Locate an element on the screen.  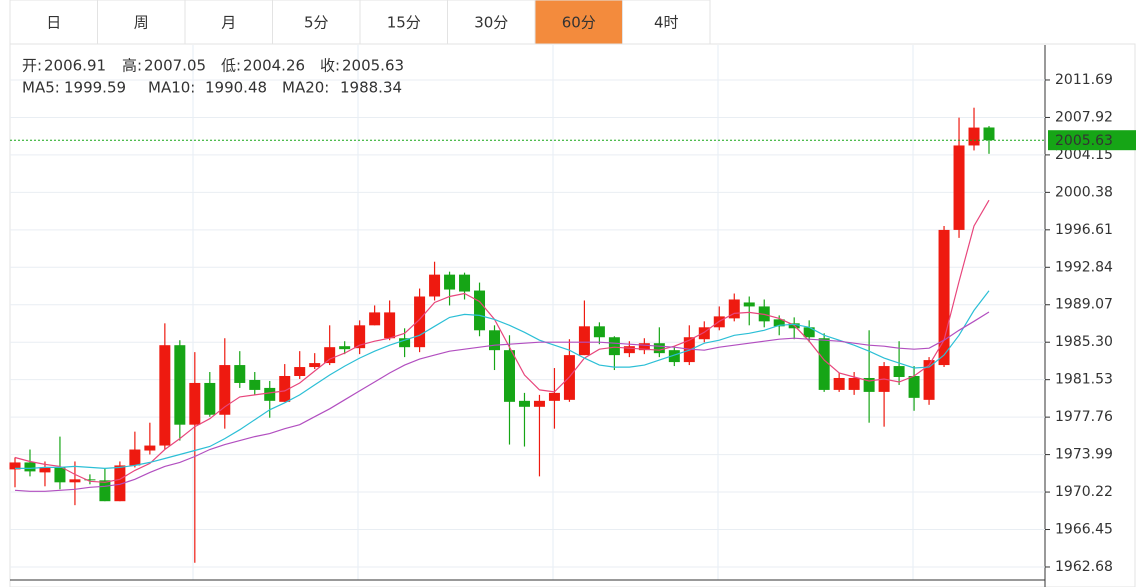
ohlc-value: 2004.26 is located at coordinates (274, 66).